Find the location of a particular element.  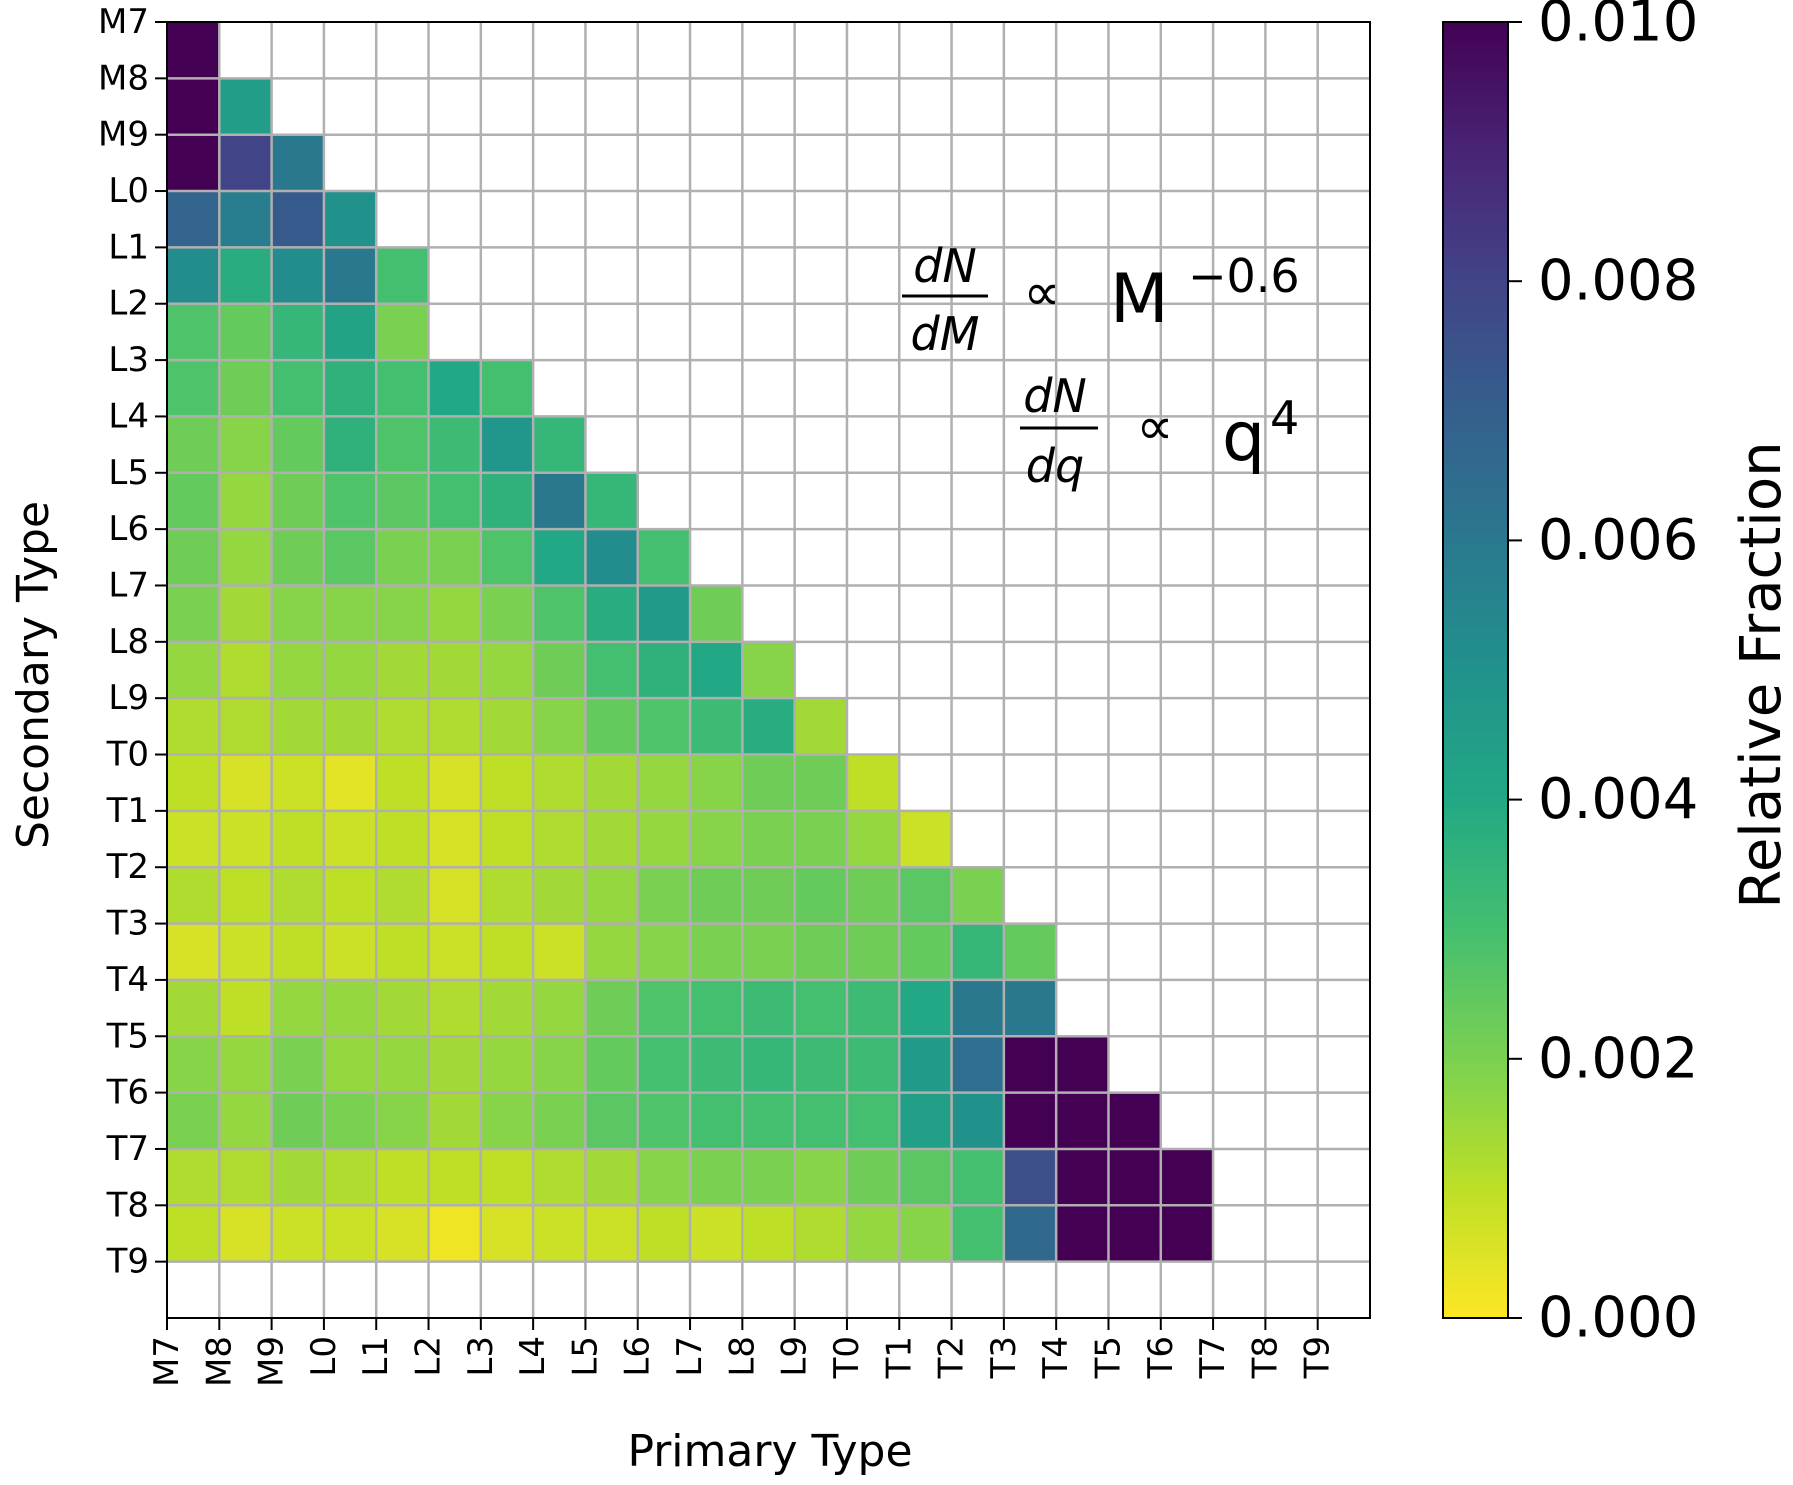

y-tick-label-t2: T2 is located at coordinates (127, 867).